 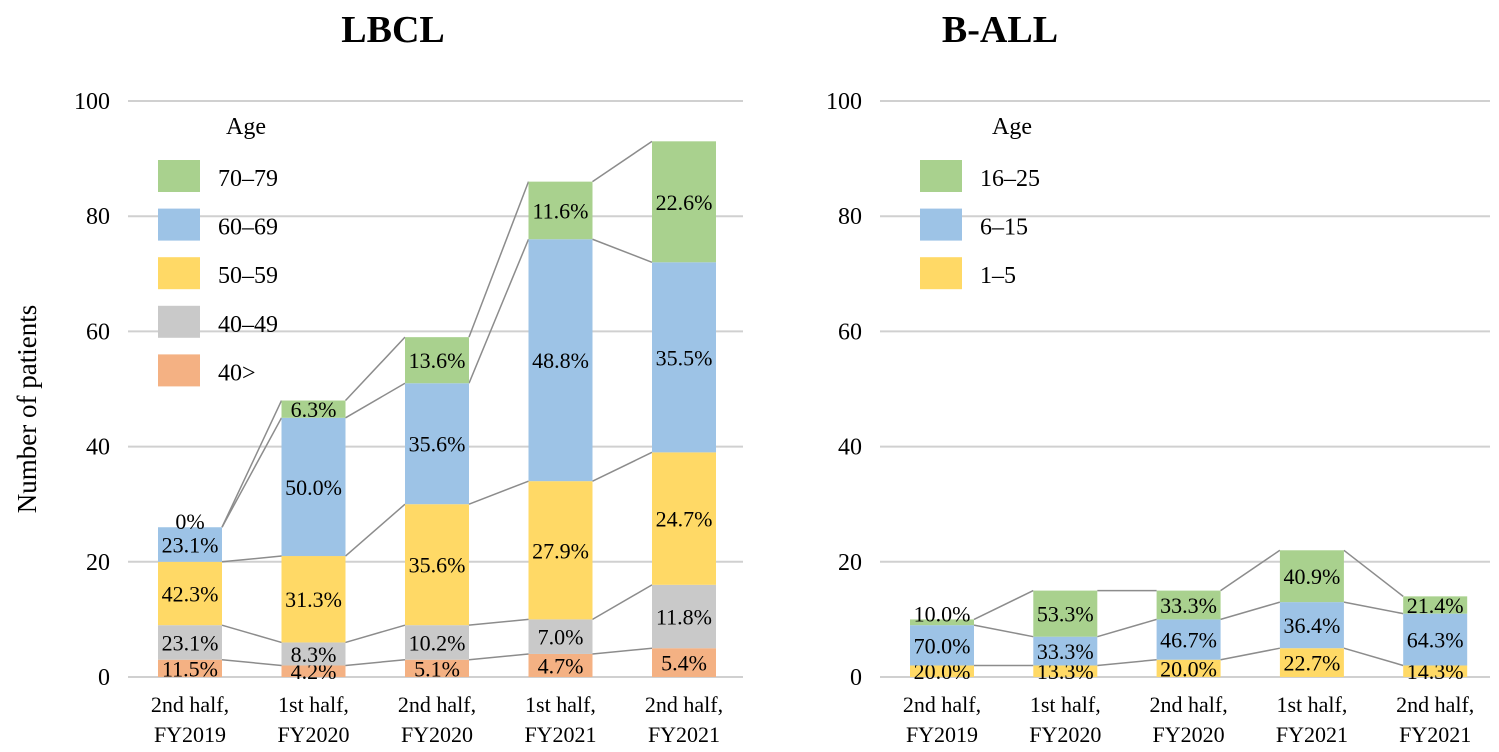 I want to click on data-label: 5.4%, so click(x=684, y=663).